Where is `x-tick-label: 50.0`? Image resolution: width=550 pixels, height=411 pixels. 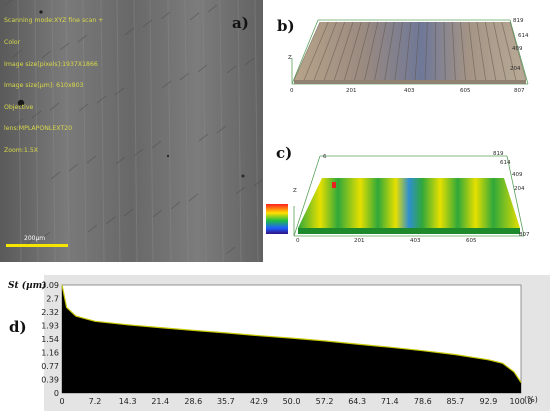
x-tick-label: 50.0 is located at coordinates (292, 401).